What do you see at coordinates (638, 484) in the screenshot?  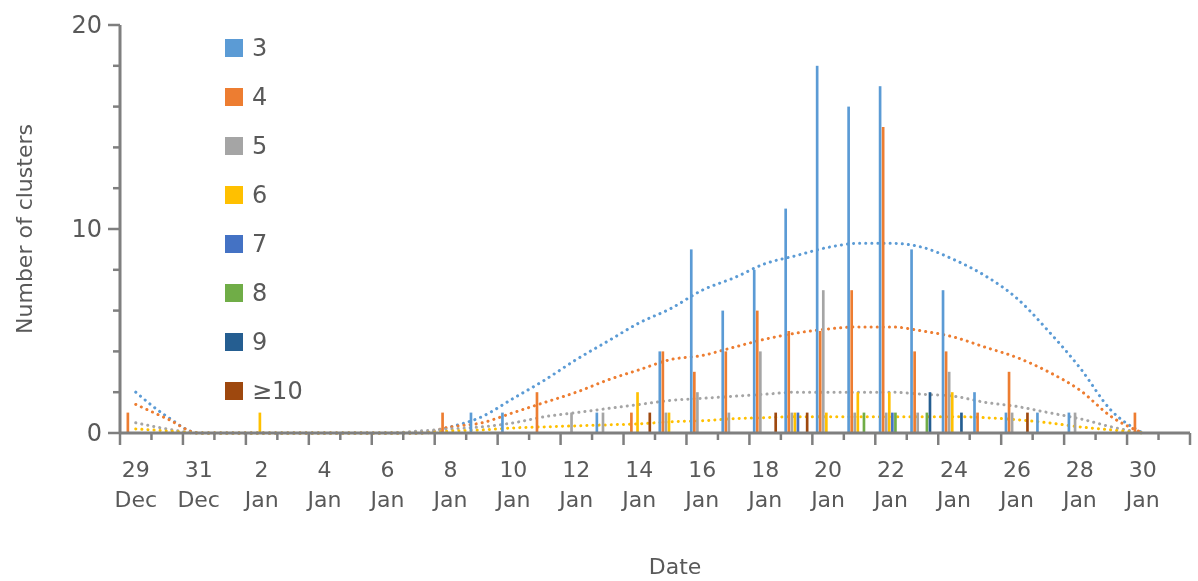 I see `x-tick-label: 14 Jan` at bounding box center [638, 484].